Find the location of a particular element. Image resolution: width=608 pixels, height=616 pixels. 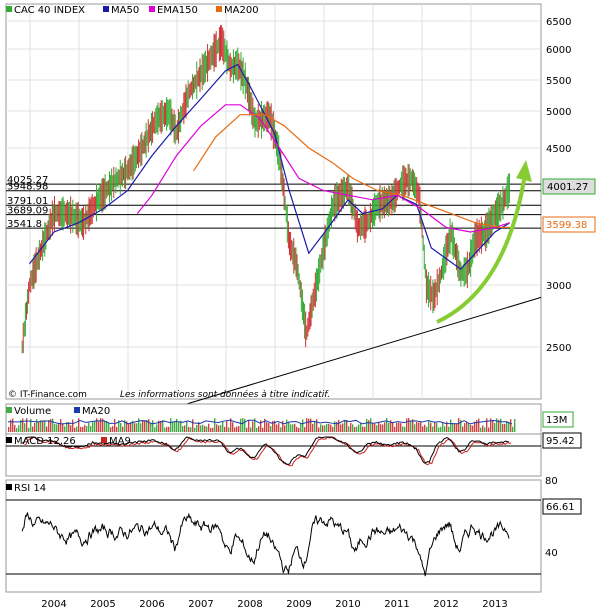

legend-label-macd: MACD 12.26 is located at coordinates (45, 441).